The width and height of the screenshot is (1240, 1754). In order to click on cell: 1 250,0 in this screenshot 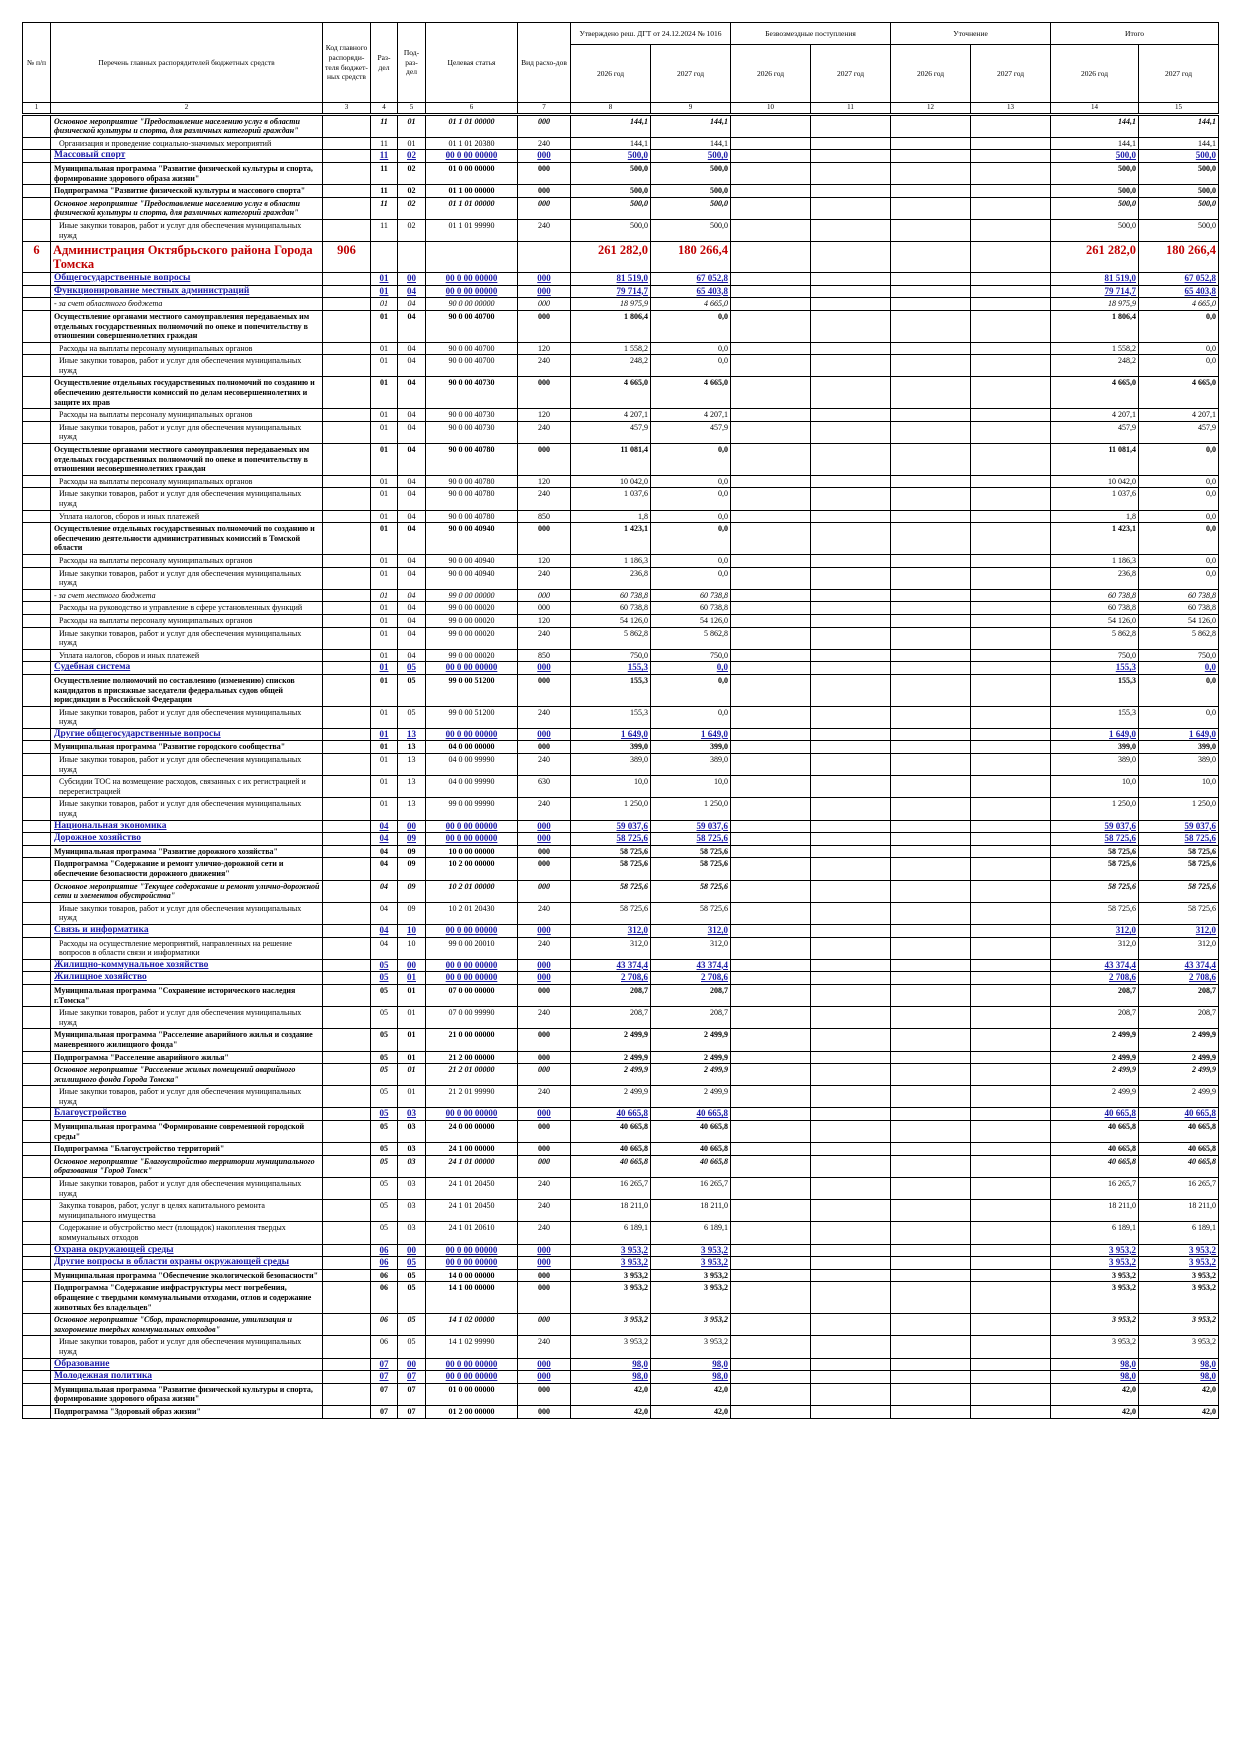, I will do `click(610, 809)`.